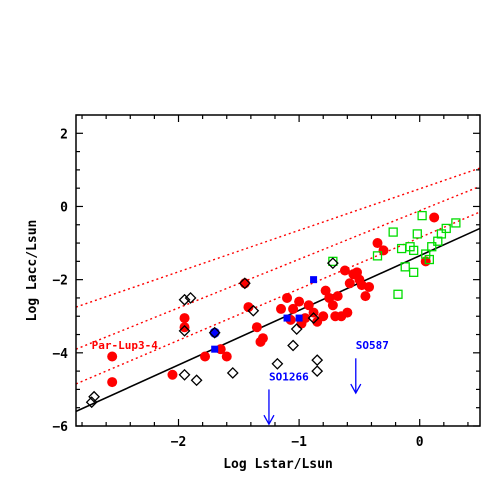 Image resolution: width=491 pixels, height=491 pixels. I want to click on y-tick-label: 0, so click(64, 207).